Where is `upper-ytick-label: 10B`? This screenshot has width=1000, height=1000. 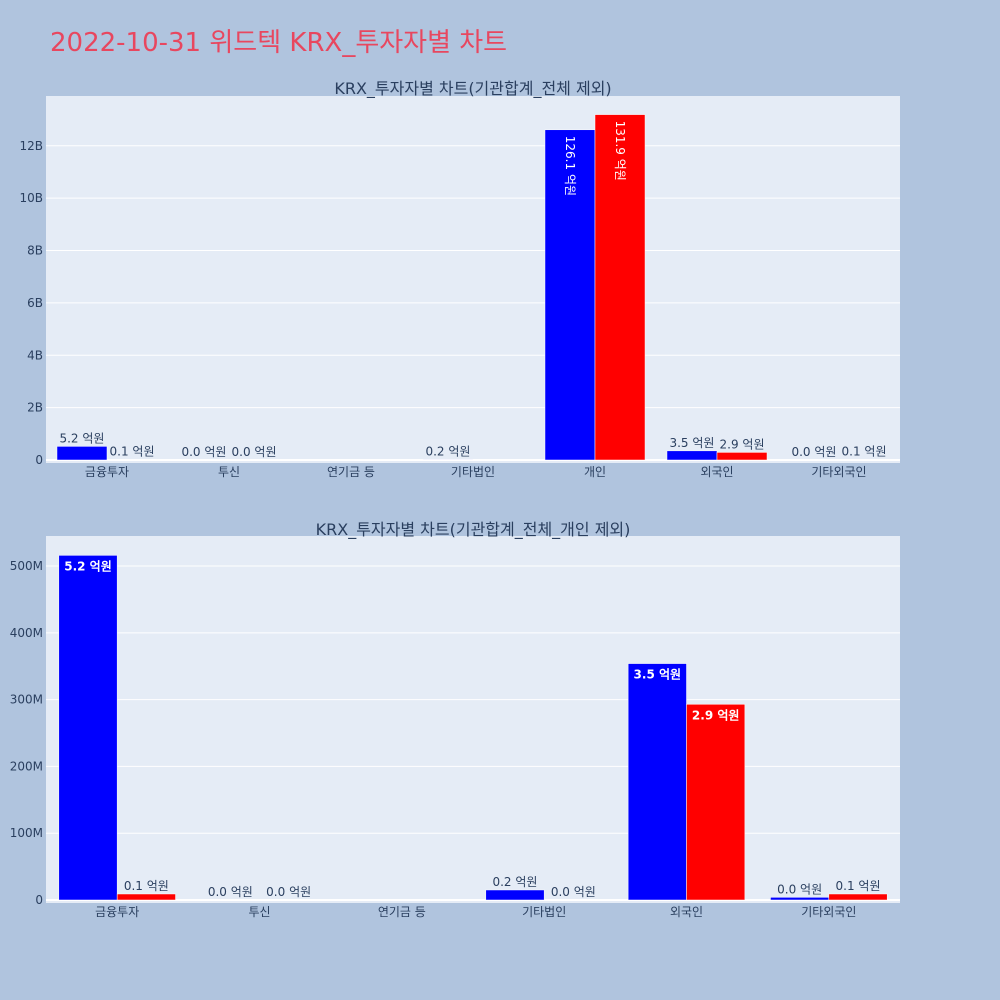
upper-ytick-label: 10B is located at coordinates (31, 198).